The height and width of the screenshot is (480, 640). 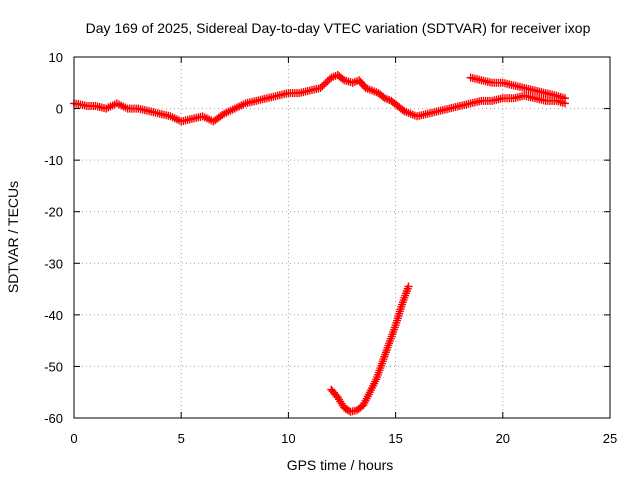 What do you see at coordinates (13, 237) in the screenshot?
I see `y-axis-label: SDTVAR / TECUs` at bounding box center [13, 237].